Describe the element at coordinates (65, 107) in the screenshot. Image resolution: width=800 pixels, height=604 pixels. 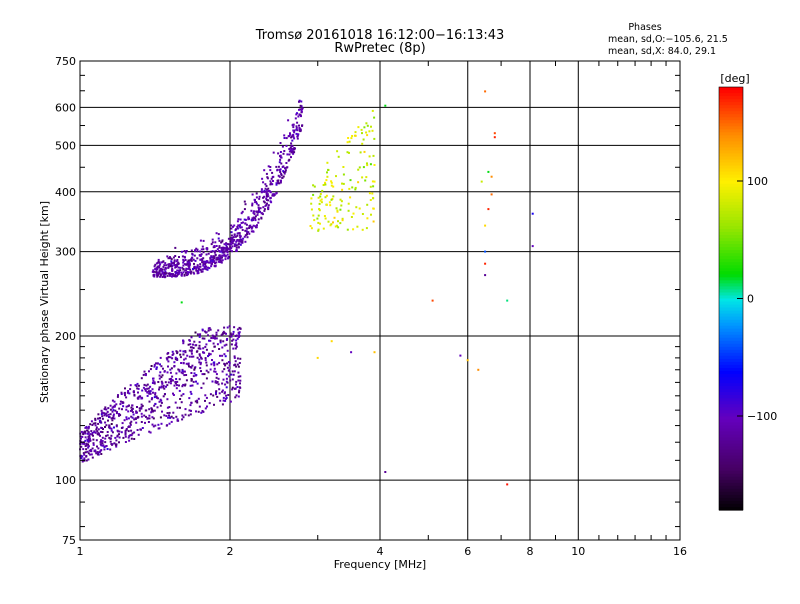
I see `y-tick-label: 600` at that location.